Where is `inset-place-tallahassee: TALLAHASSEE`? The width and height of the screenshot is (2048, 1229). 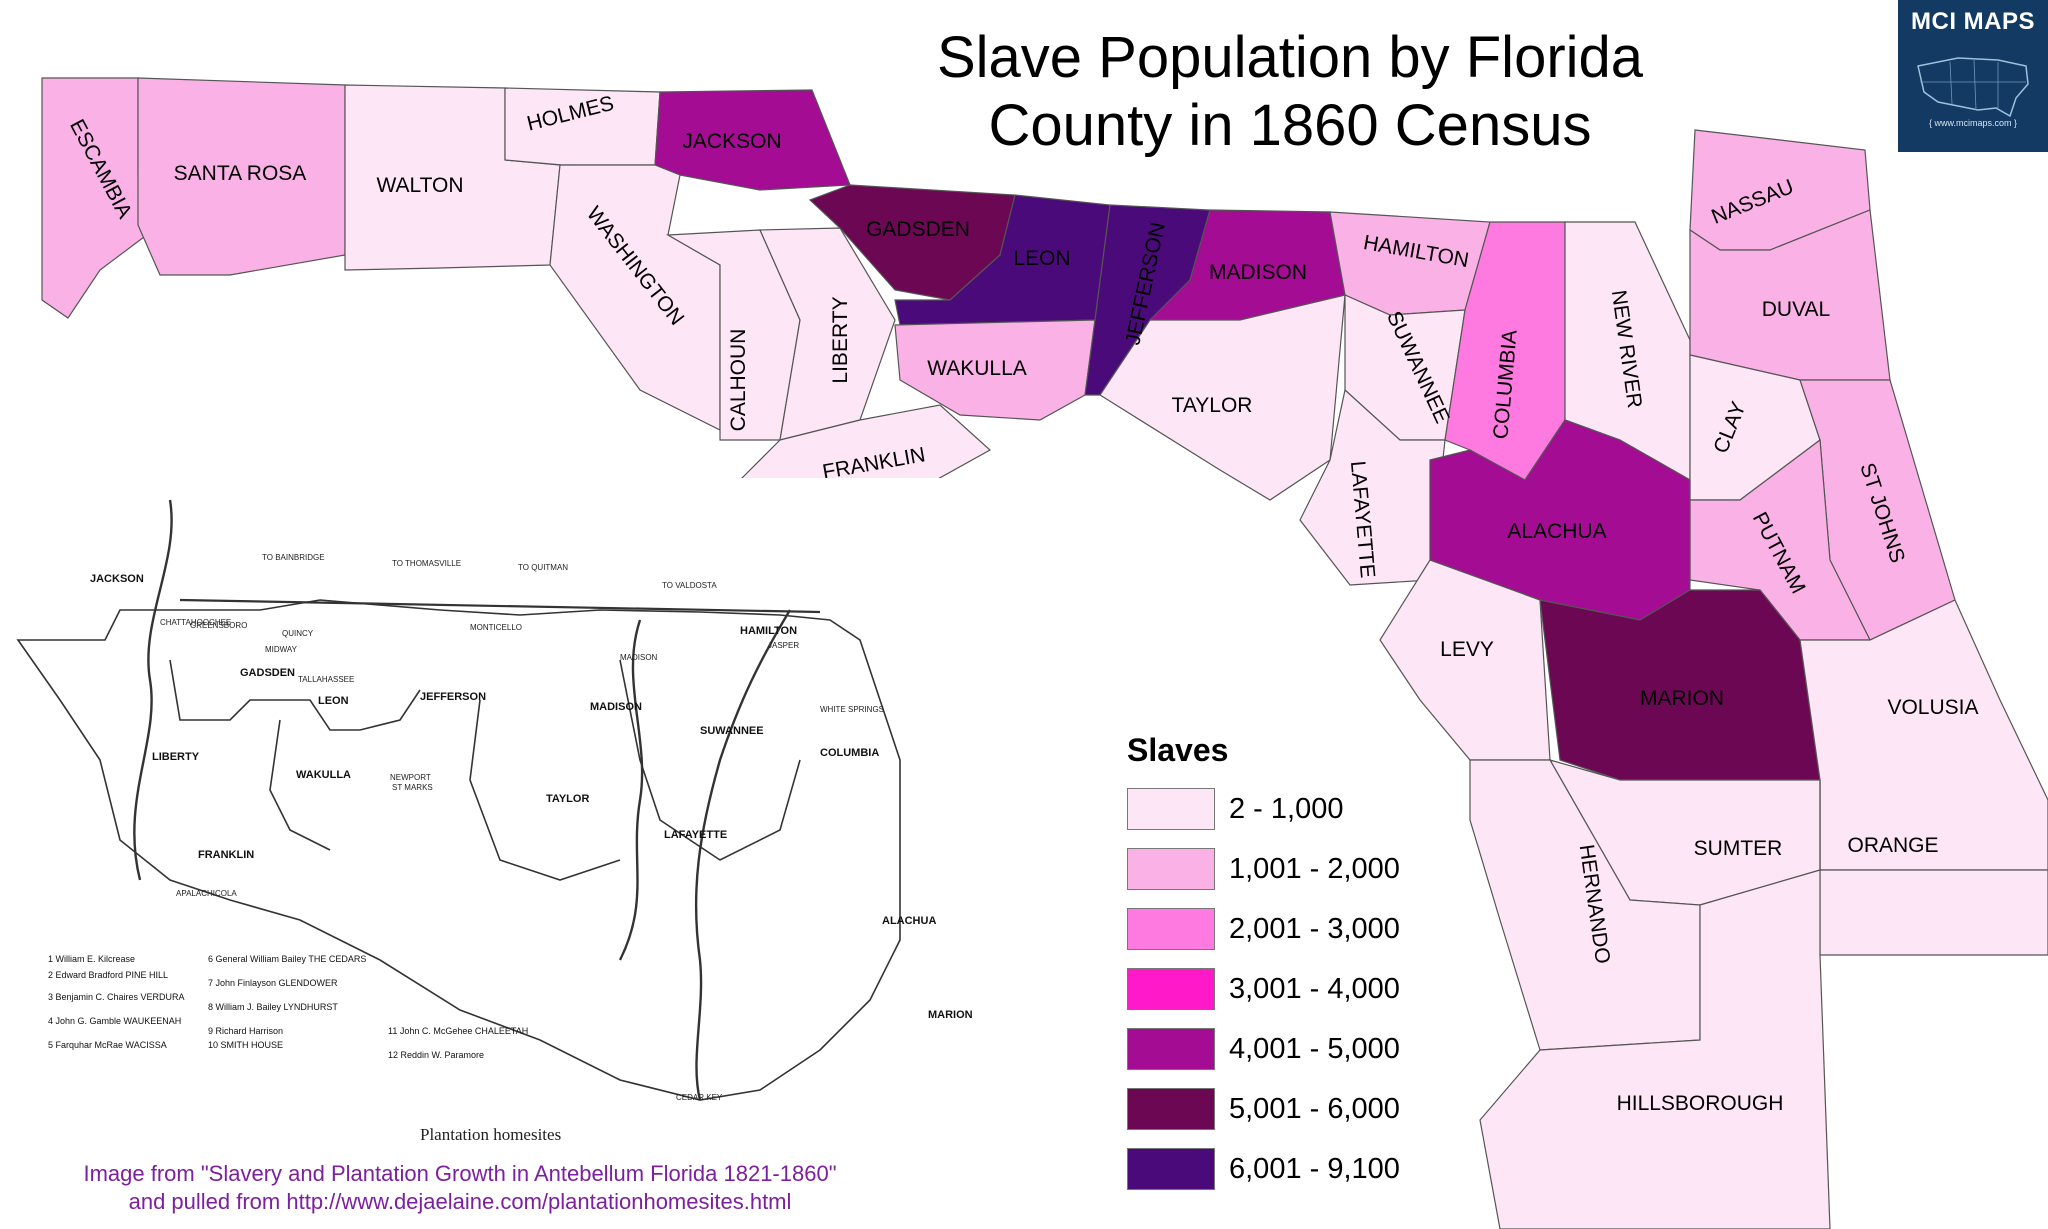 inset-place-tallahassee: TALLAHASSEE is located at coordinates (326, 679).